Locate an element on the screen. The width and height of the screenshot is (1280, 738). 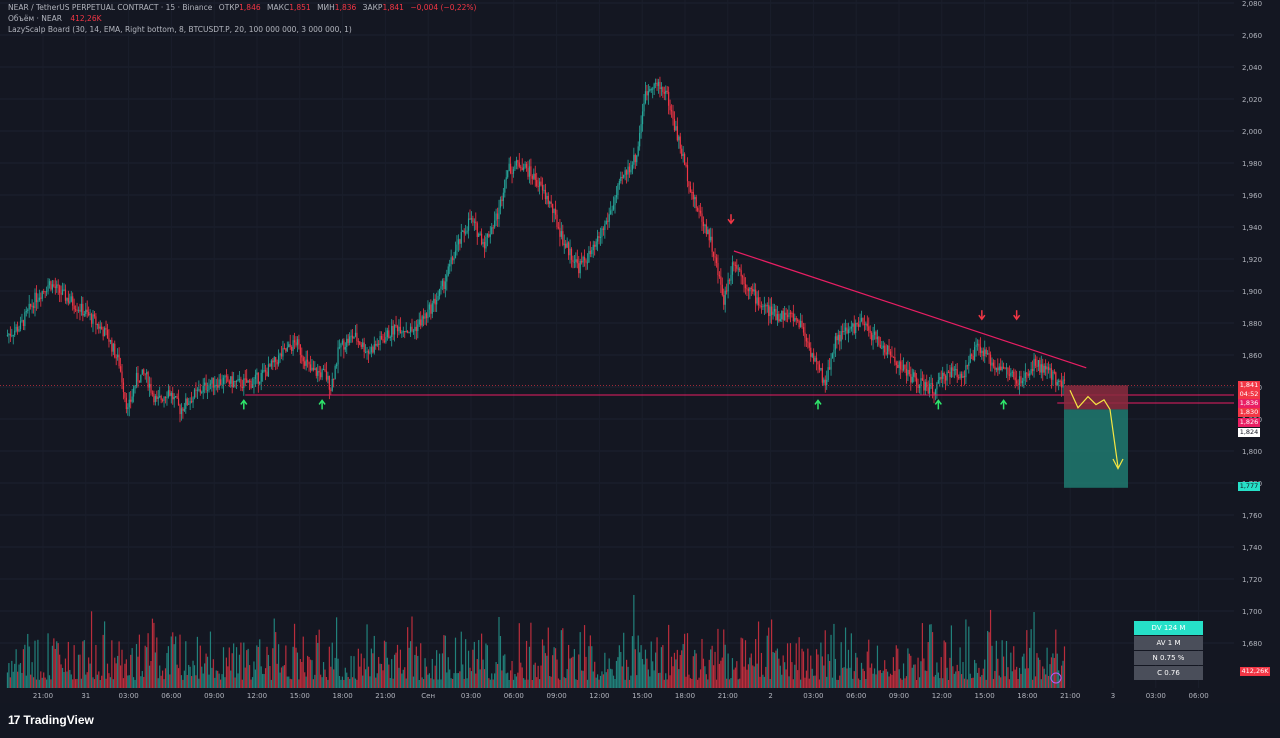
tradingview-logo: 17 TradingView is located at coordinates (51, 720).